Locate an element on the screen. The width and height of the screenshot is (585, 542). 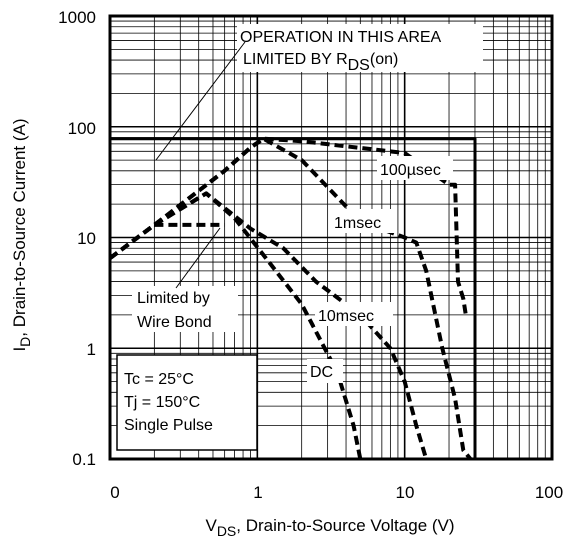
rds-annotation-line2: LIMITED BY RDS(on) is located at coordinates (320, 62).